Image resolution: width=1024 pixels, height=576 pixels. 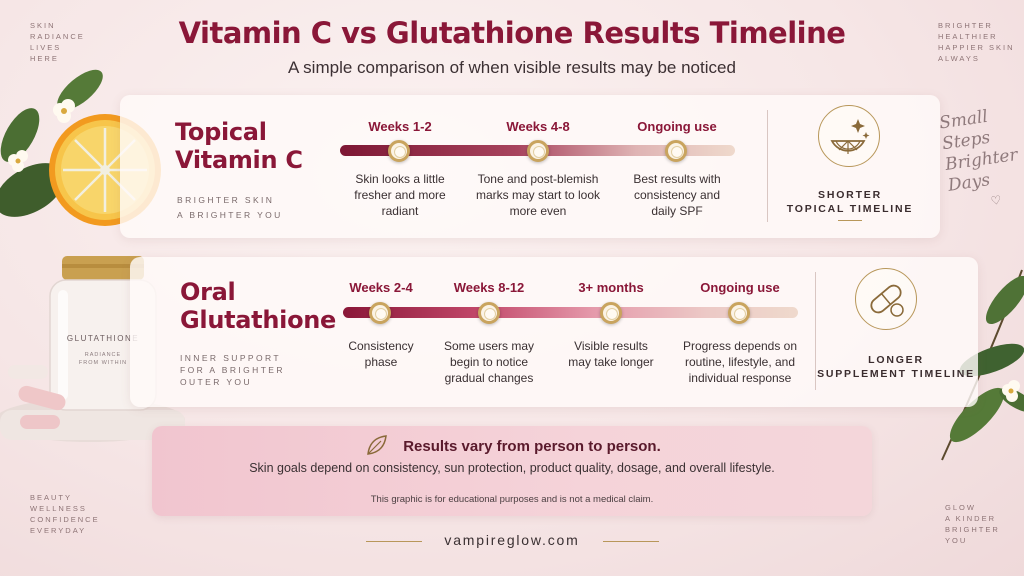 What do you see at coordinates (400, 126) in the screenshot?
I see `vitamin-c-stage-1-label: Weeks 1-2` at bounding box center [400, 126].